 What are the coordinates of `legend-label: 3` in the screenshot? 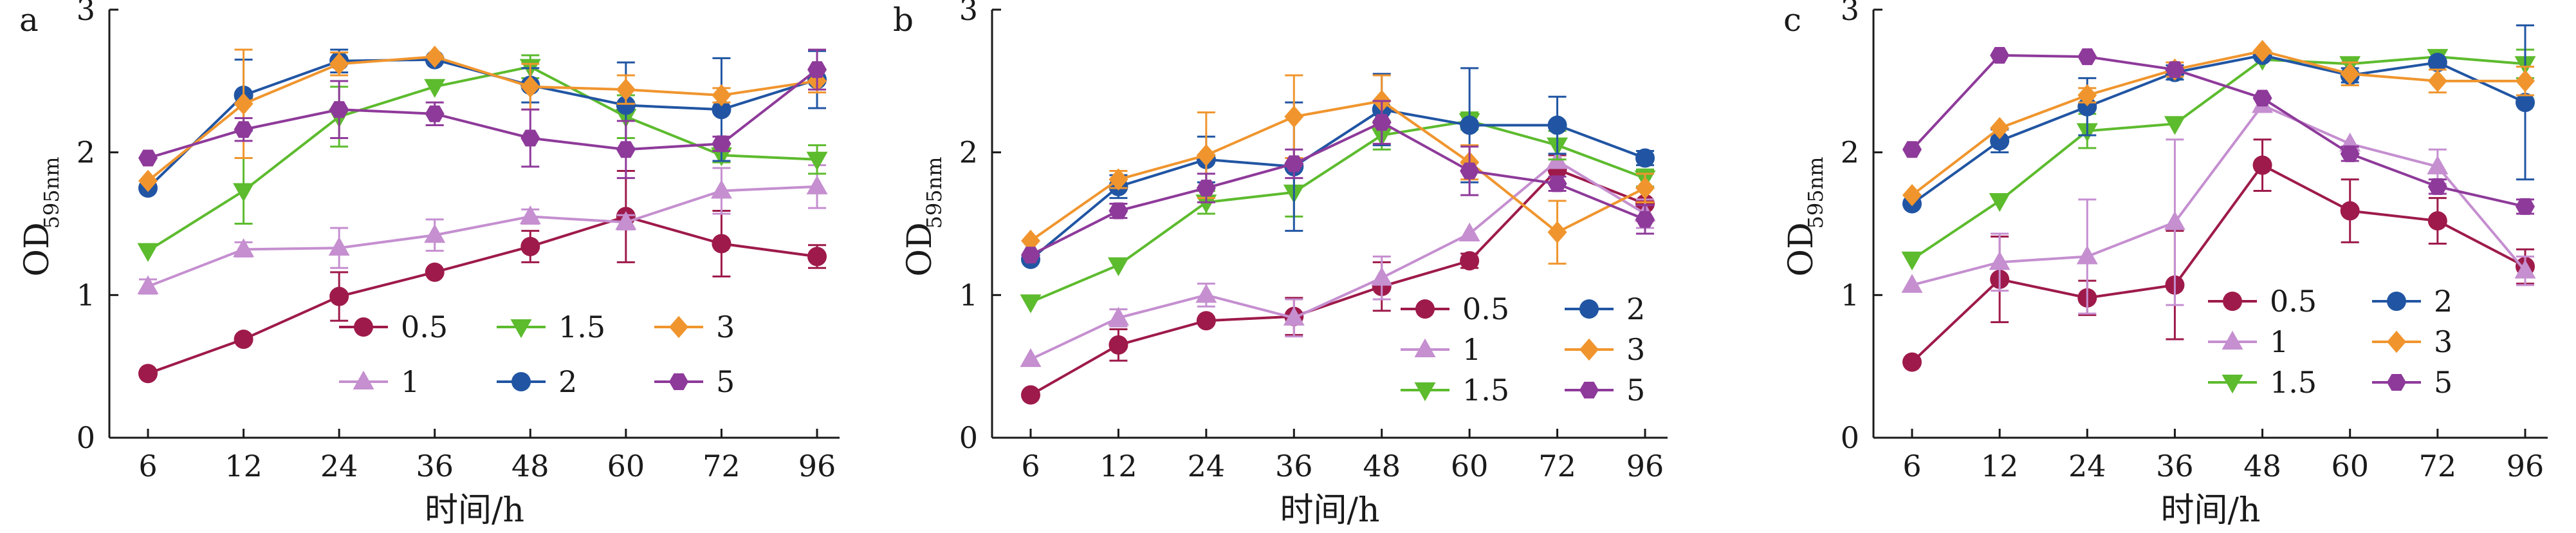 It's located at (1635, 349).